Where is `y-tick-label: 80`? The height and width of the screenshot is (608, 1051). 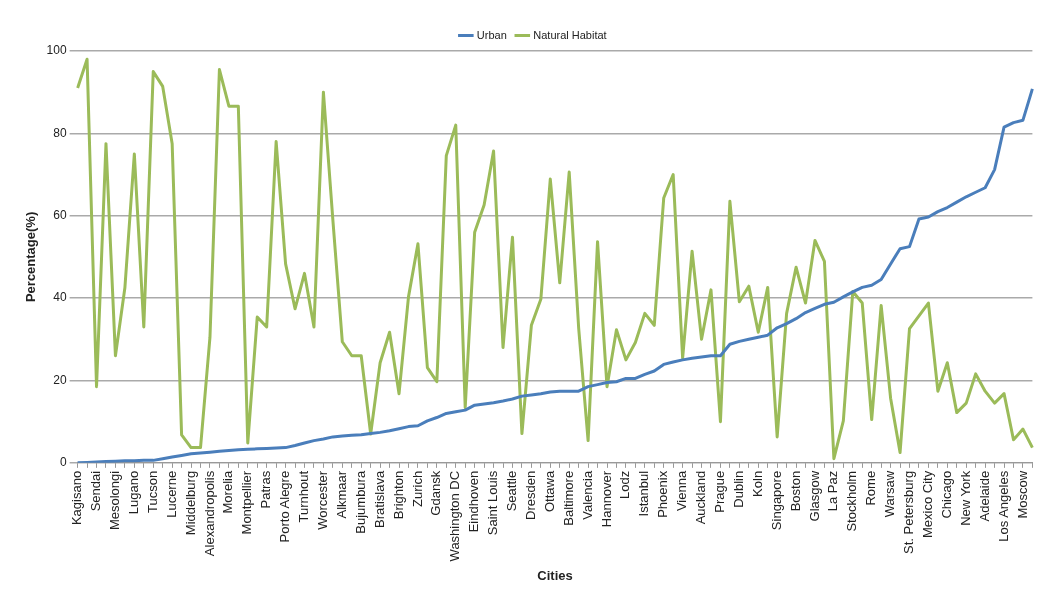 y-tick-label: 80 is located at coordinates (60, 132).